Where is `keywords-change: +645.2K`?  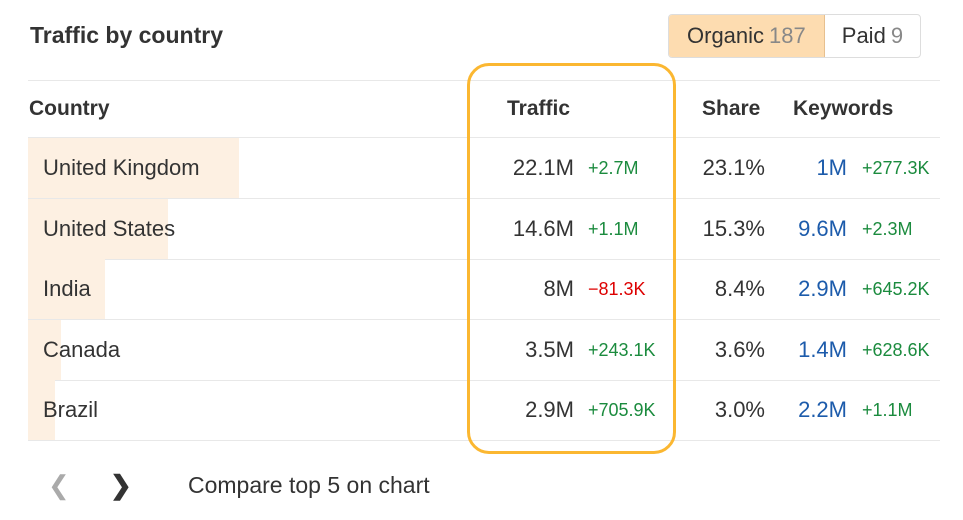
keywords-change: +645.2K is located at coordinates (896, 289).